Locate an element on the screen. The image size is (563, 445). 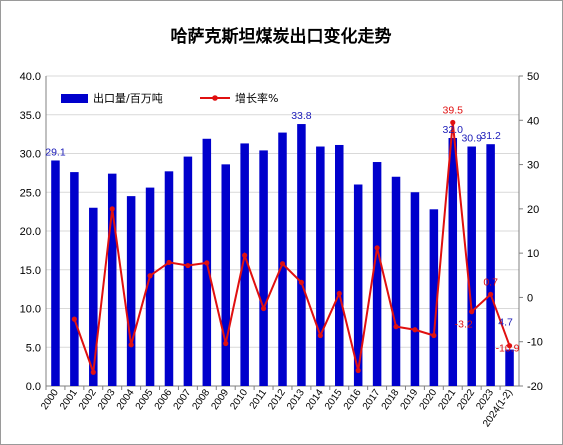
x-tick-label: 2021 is located at coordinates (447, 399).